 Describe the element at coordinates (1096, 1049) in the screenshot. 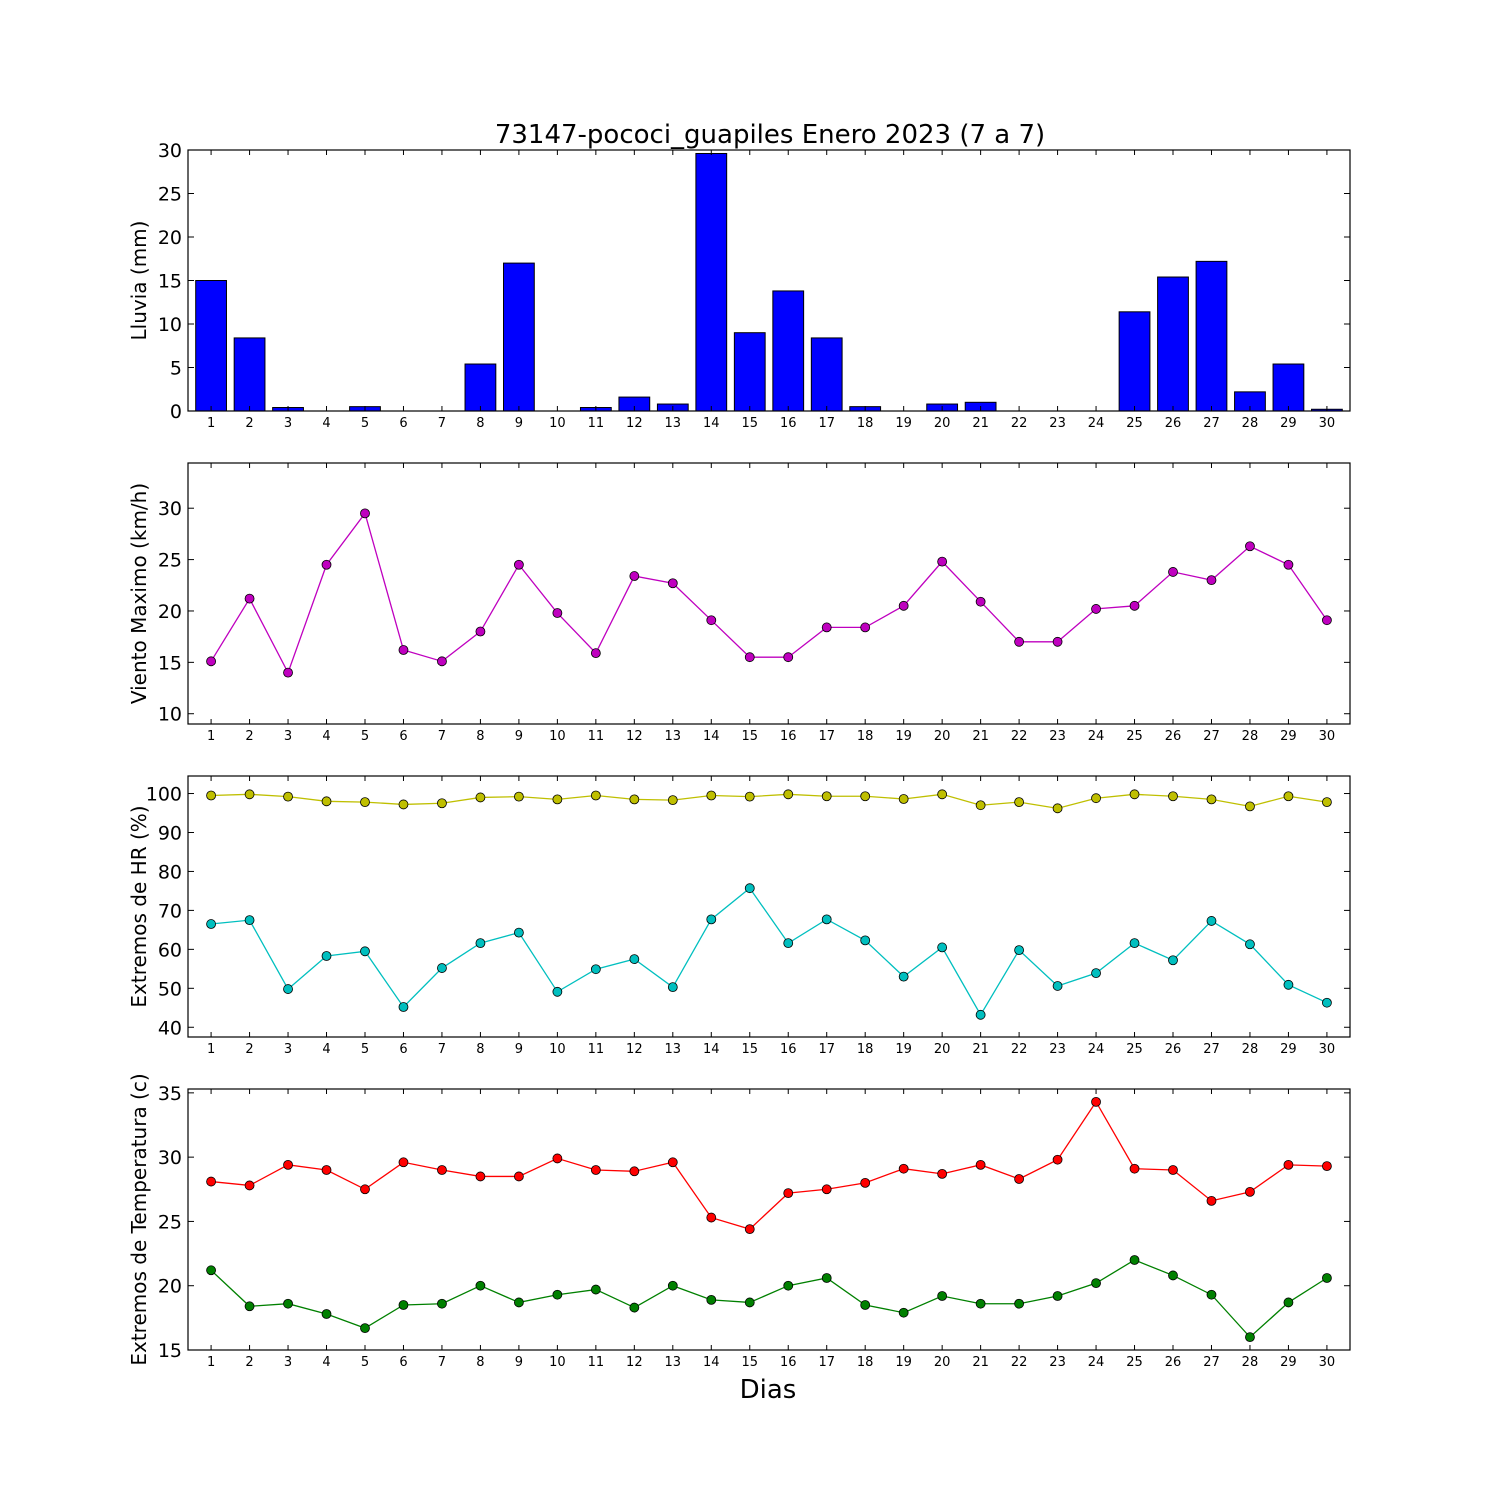

I see `x-tick-label: 24` at that location.